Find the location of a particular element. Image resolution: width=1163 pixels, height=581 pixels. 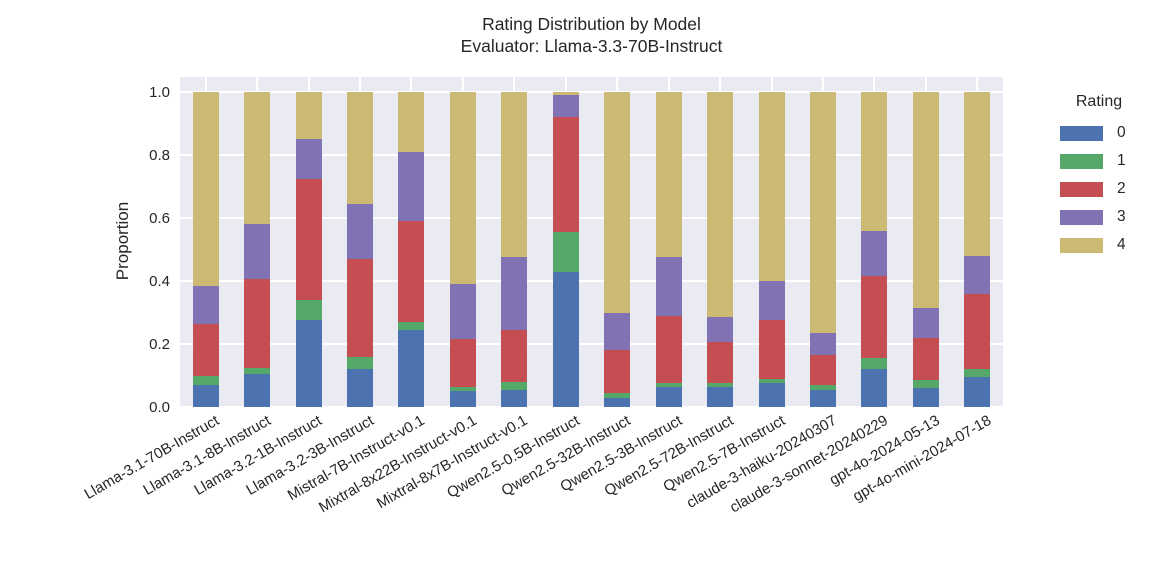

legend-entry-rating-4: 4 is located at coordinates (1106, 245).